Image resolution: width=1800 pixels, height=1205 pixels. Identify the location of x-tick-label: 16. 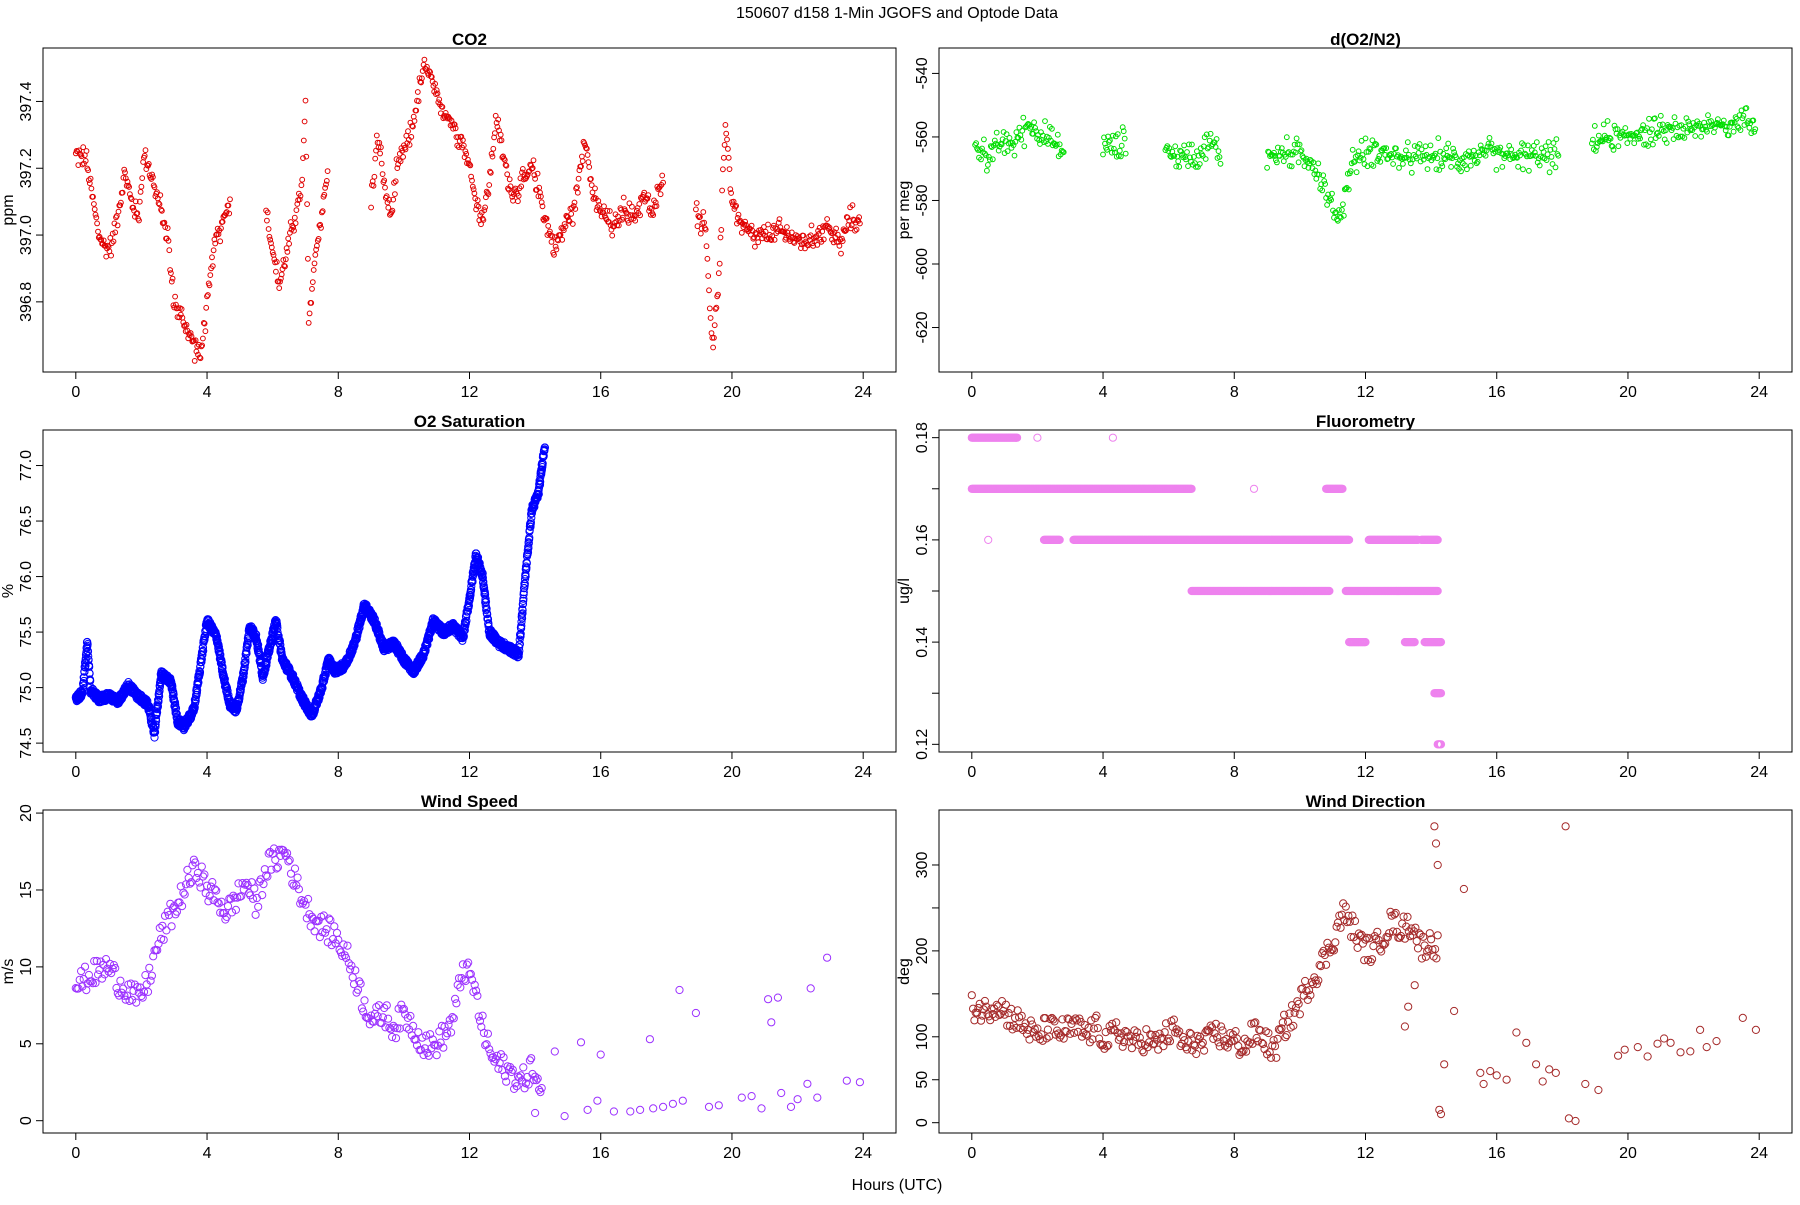
(601, 392).